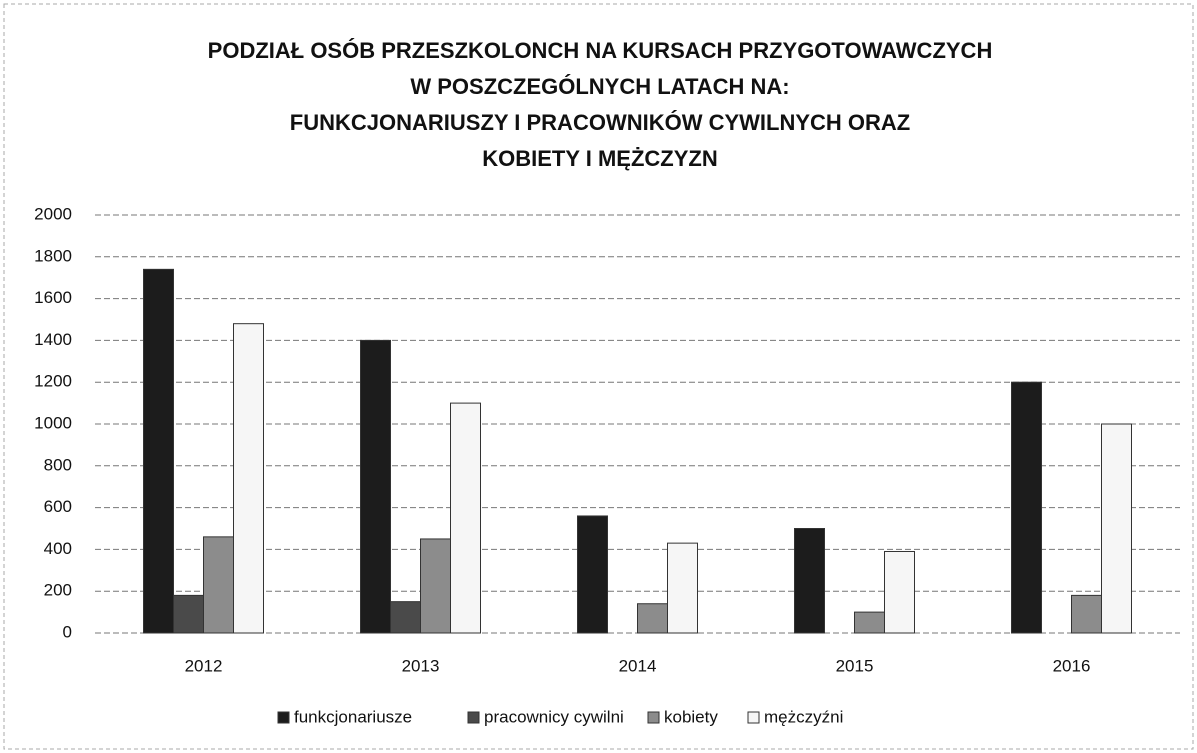  What do you see at coordinates (204, 665) in the screenshot?
I see `x-tick-label: 2012` at bounding box center [204, 665].